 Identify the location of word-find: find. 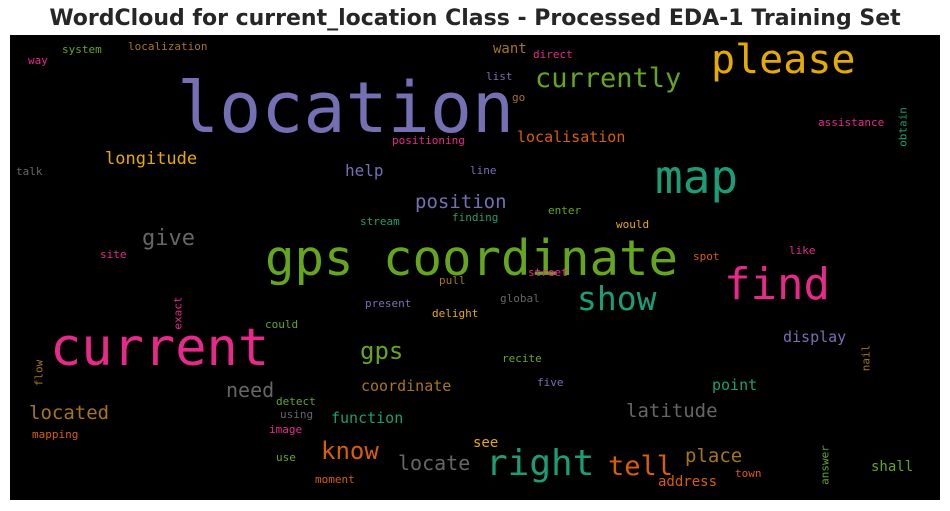
(777, 284).